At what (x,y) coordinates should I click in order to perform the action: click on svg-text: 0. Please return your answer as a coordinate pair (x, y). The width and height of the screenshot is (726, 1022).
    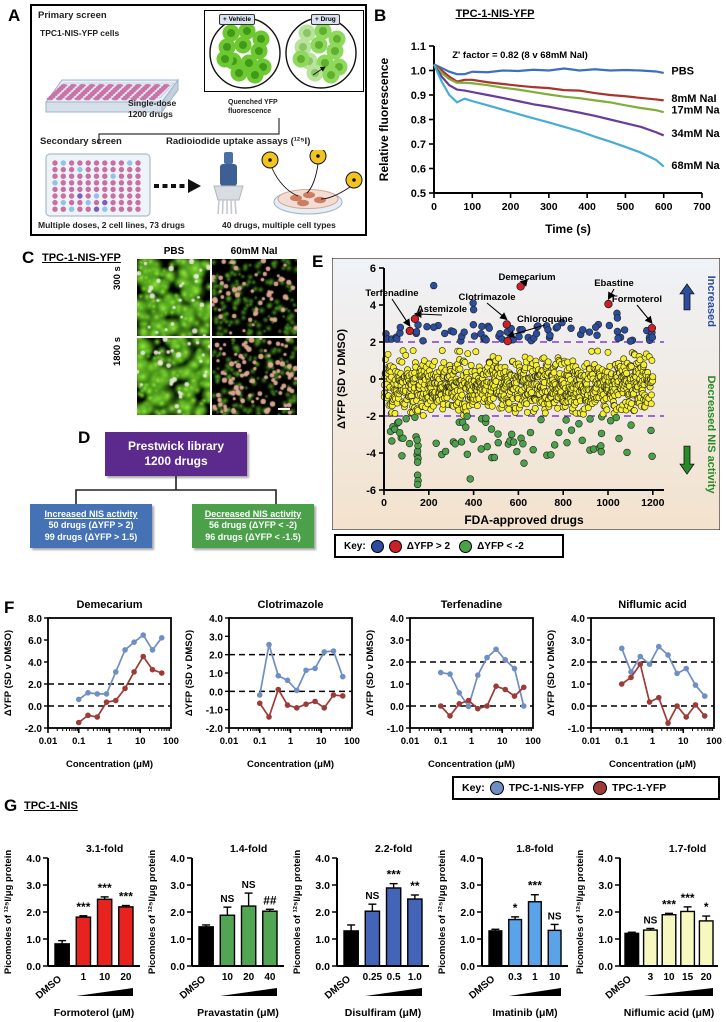
    Looking at the image, I should click on (373, 380).